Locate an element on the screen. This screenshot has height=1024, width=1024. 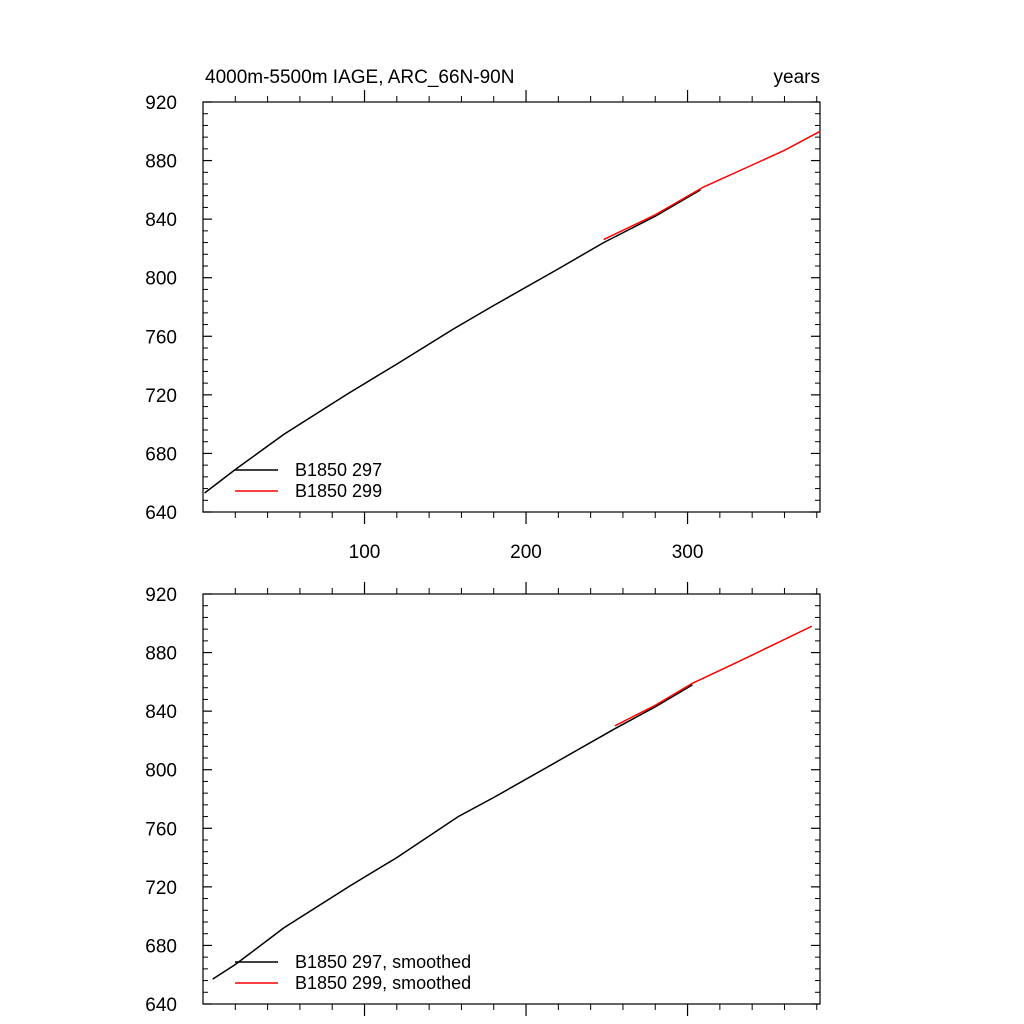
x-tick-label: 300 is located at coordinates (688, 552).